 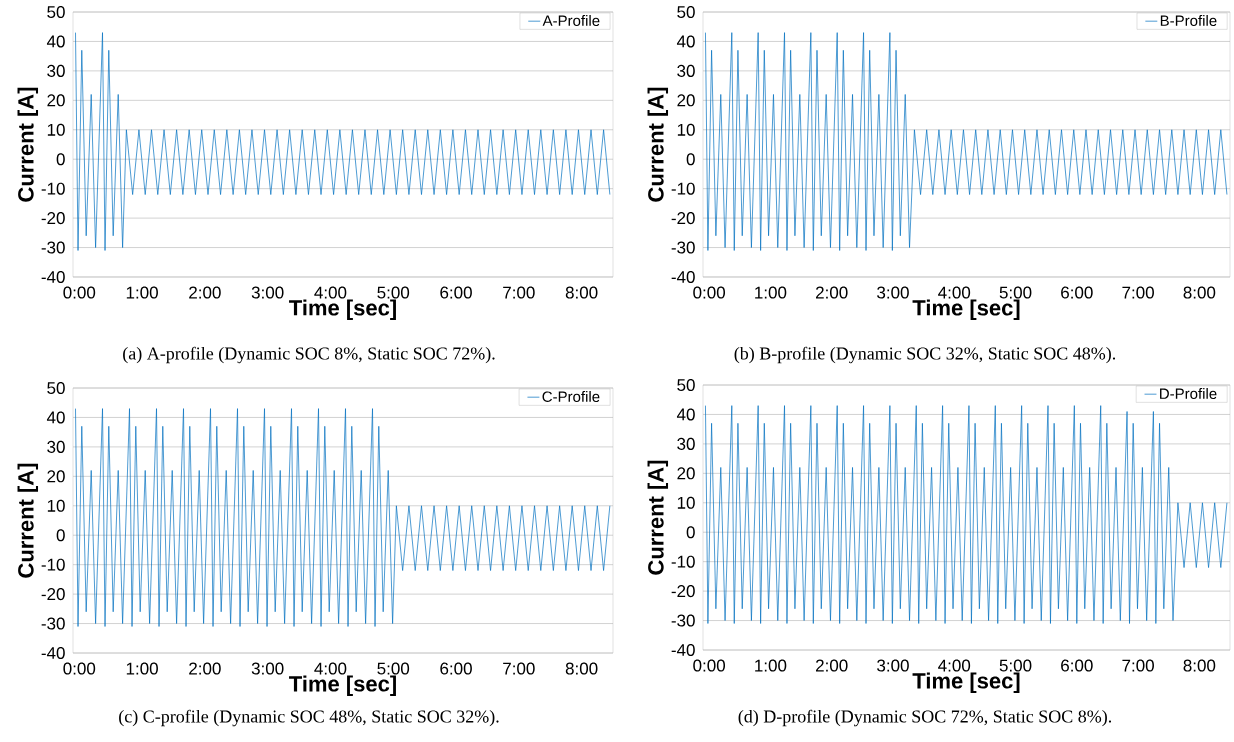 What do you see at coordinates (1188, 394) in the screenshot?
I see `legend-label: D-Profile` at bounding box center [1188, 394].